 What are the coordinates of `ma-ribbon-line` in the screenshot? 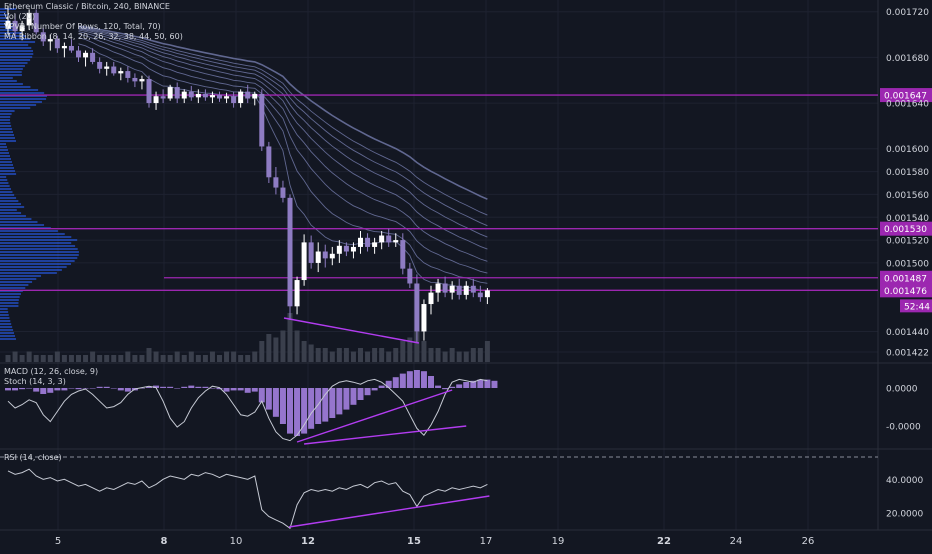 It's located at (283, 112).